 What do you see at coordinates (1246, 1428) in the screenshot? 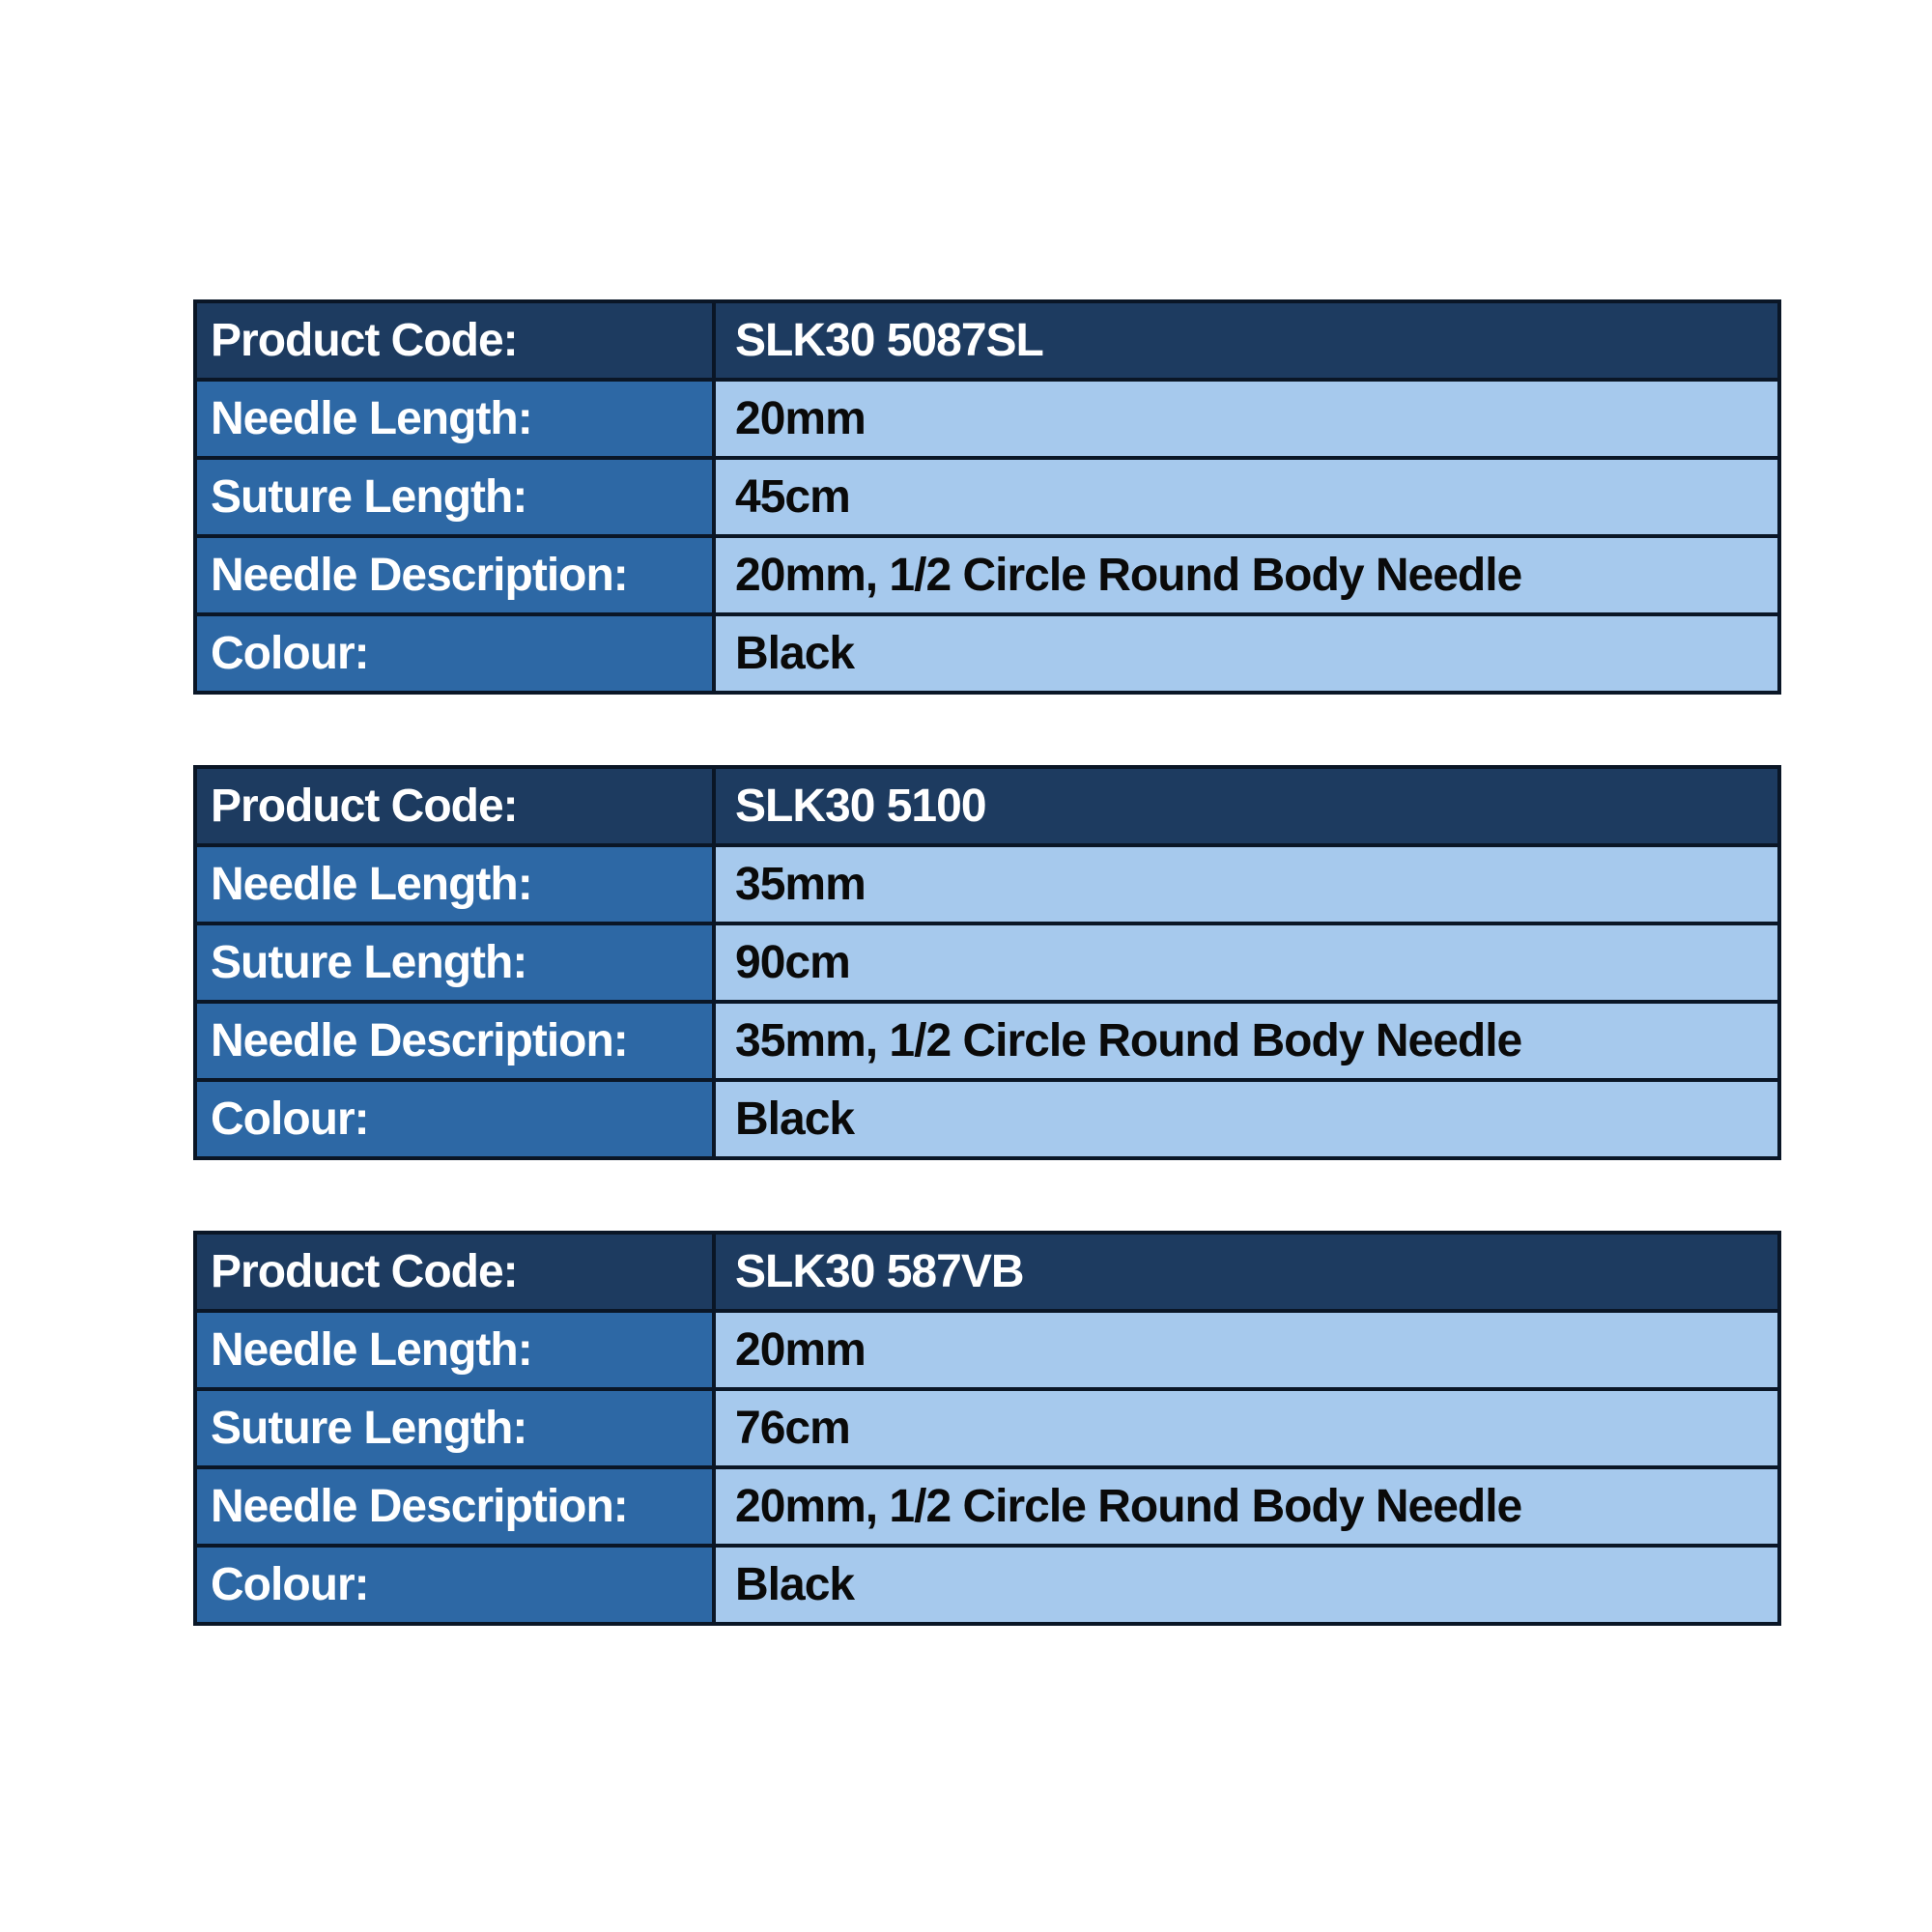
I see `spec-value-cell: 76cm` at bounding box center [1246, 1428].